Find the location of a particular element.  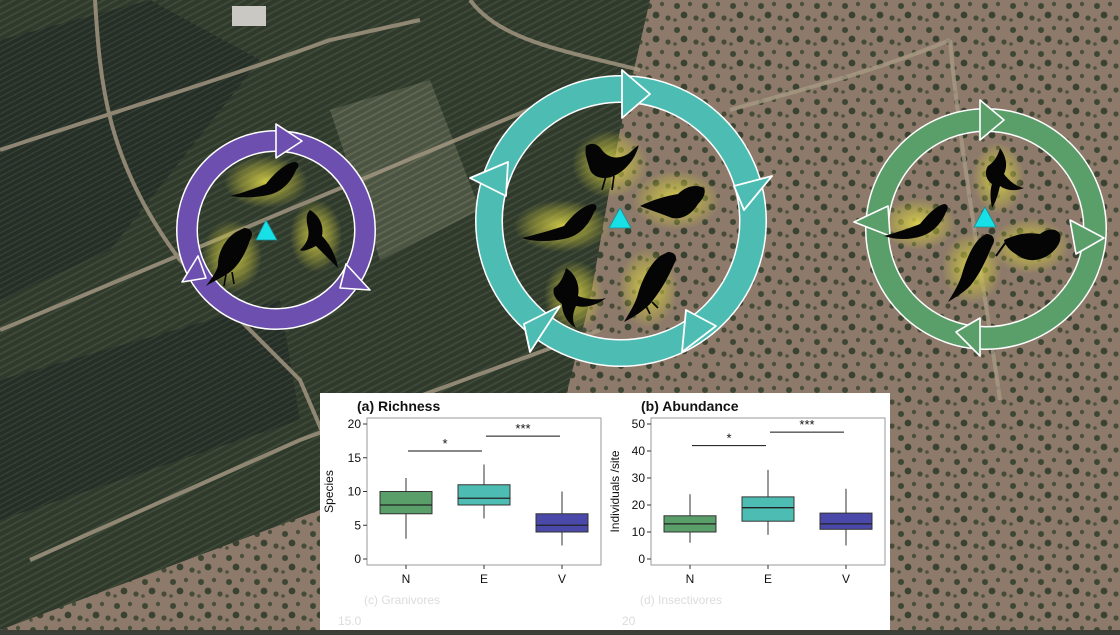

box-N is located at coordinates (406, 503).